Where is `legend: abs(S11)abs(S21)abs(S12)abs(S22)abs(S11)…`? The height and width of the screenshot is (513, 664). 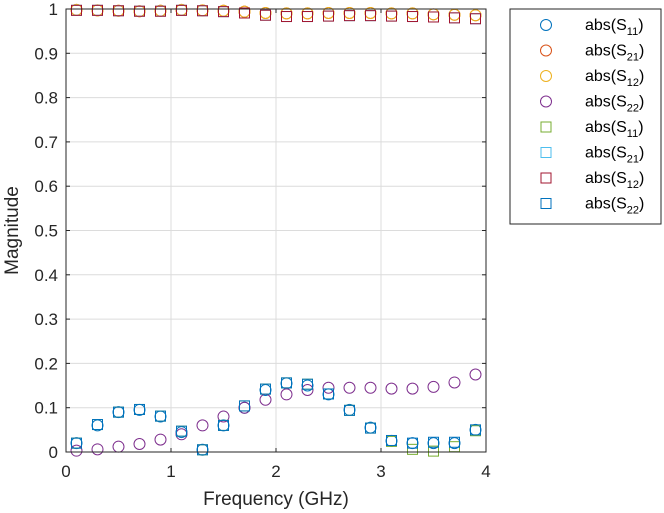
legend: abs(S11)abs(S21)abs(S12)abs(S22)abs(S11)… is located at coordinates (585, 116).